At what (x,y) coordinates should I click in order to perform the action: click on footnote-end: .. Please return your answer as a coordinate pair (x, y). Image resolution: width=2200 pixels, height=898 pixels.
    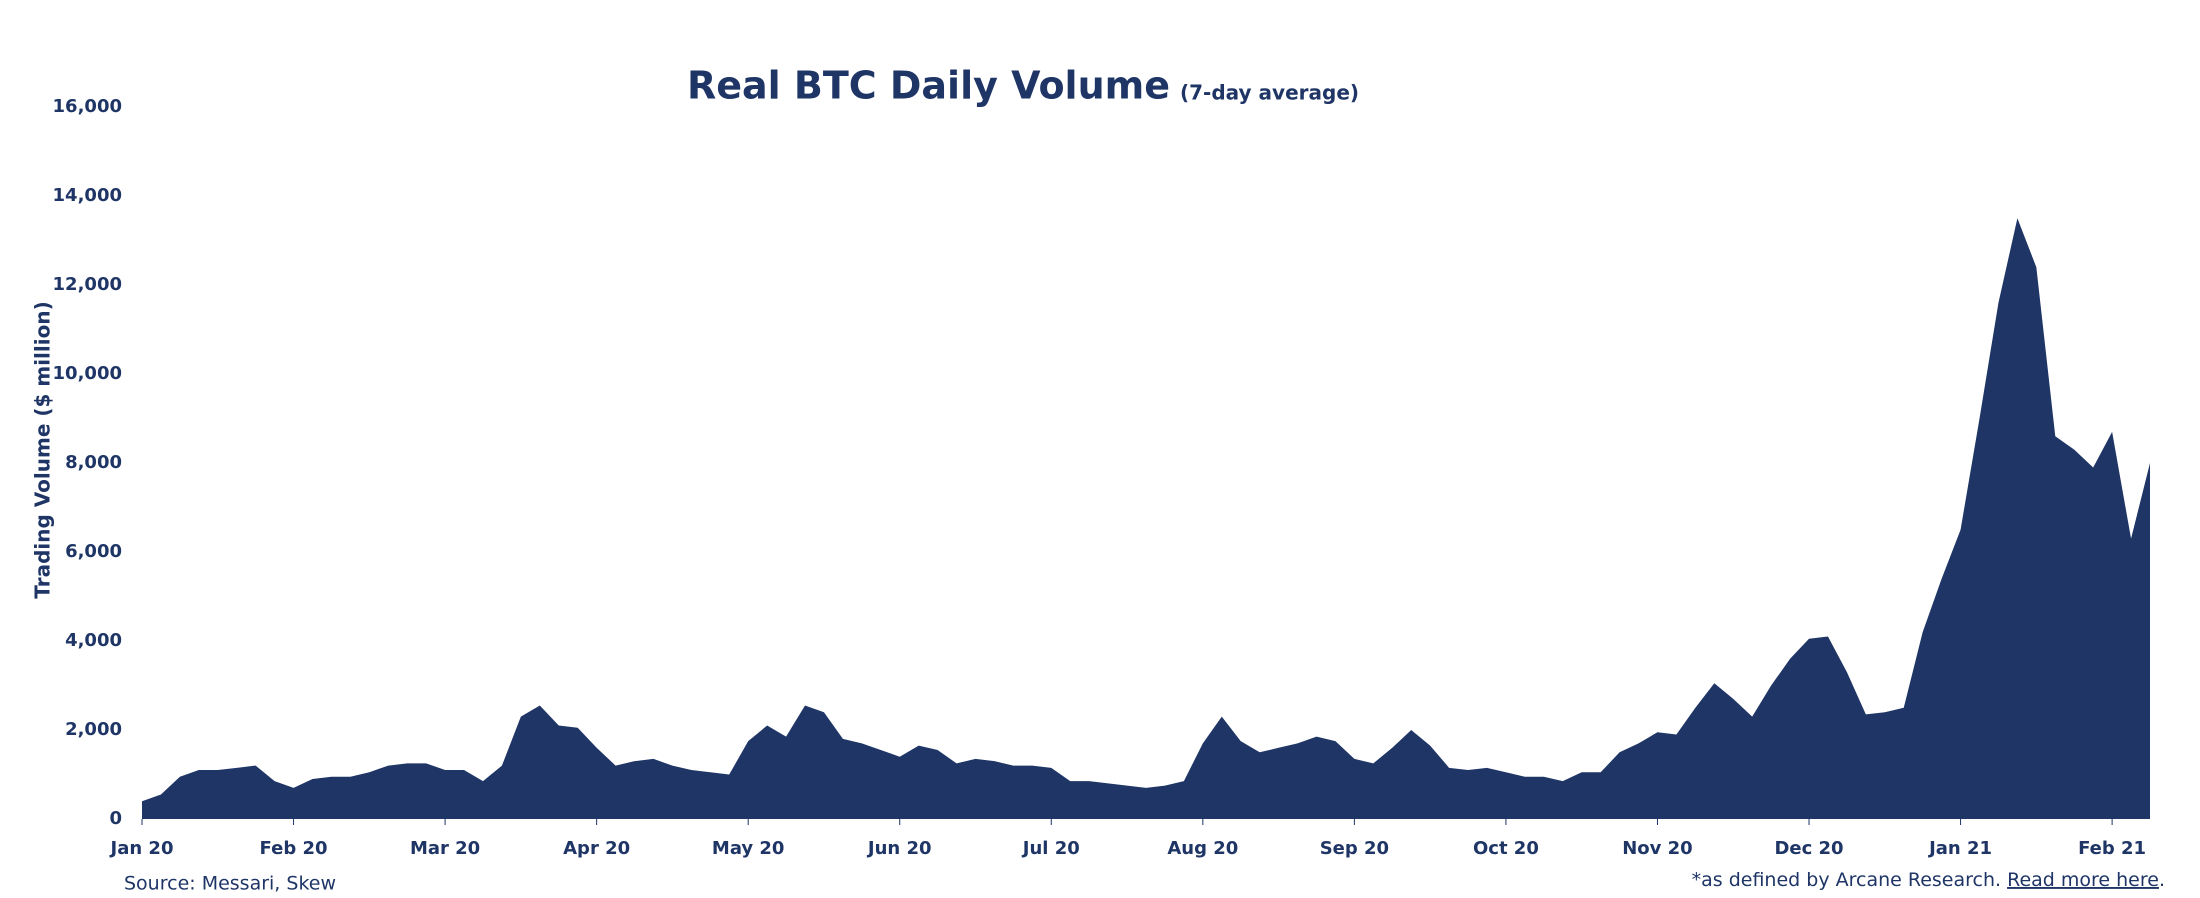
    Looking at the image, I should click on (2162, 880).